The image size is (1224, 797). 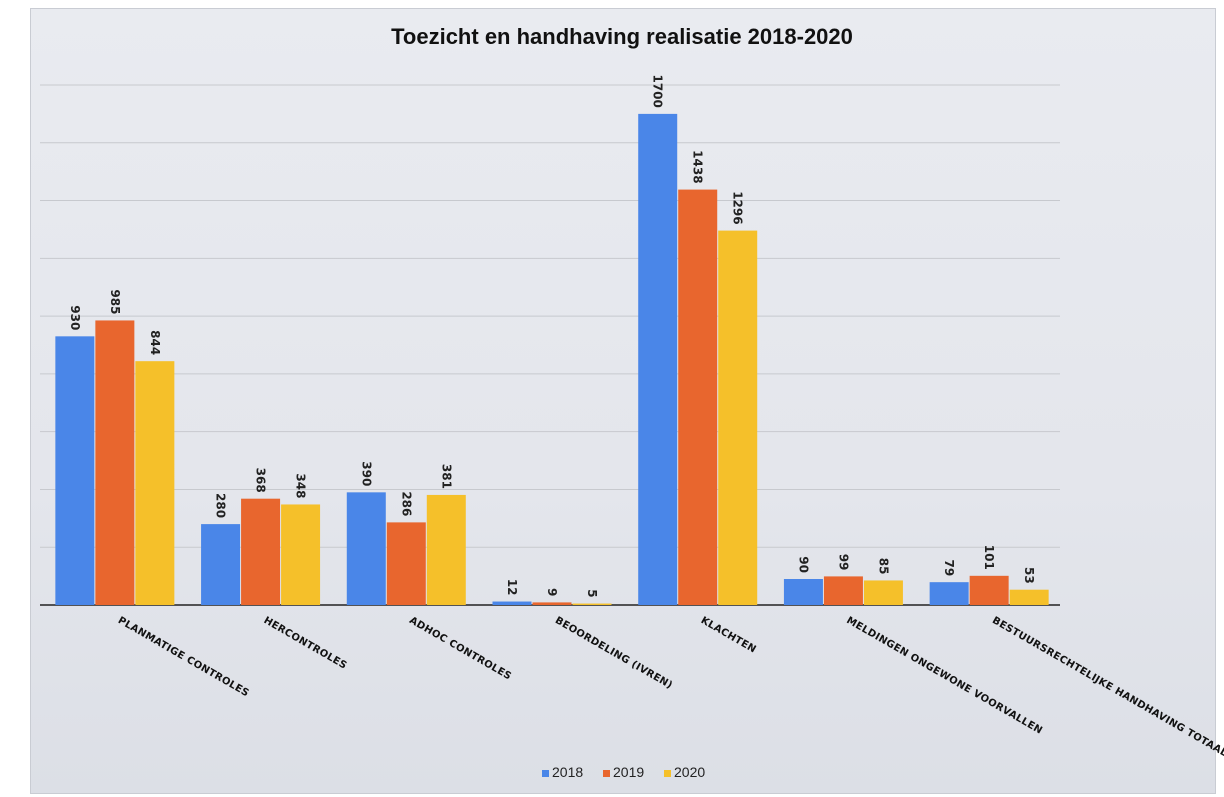 I want to click on category-label: KLACHTEN, so click(x=728, y=635).